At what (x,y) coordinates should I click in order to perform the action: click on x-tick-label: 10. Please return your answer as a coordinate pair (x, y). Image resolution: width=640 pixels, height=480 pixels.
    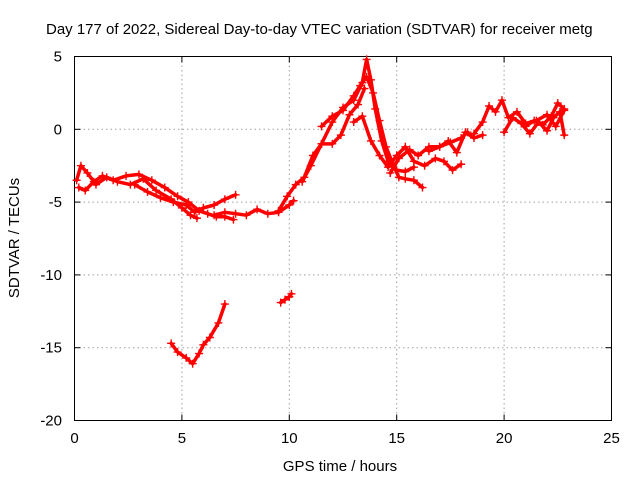
    Looking at the image, I should click on (289, 438).